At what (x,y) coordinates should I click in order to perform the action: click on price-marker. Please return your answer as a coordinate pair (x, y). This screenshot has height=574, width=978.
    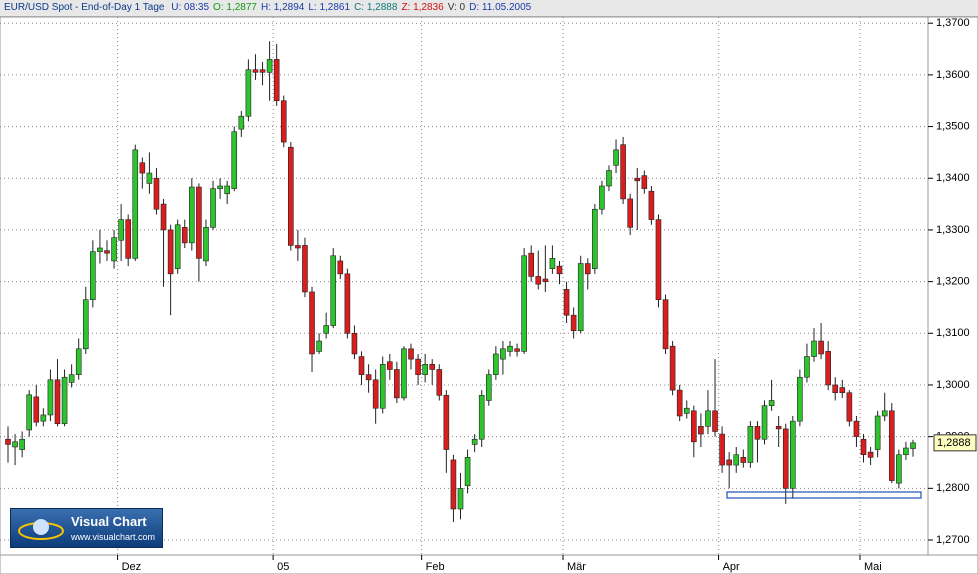
    Looking at the image, I should click on (955, 443).